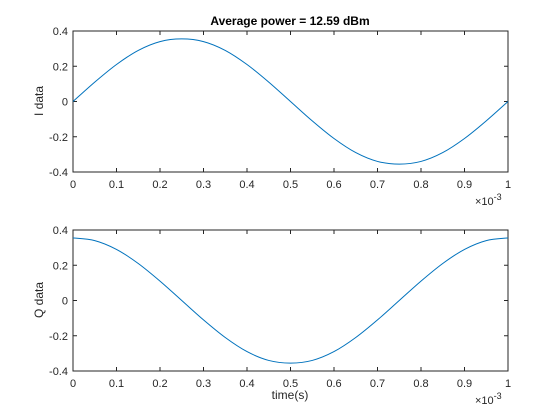 The height and width of the screenshot is (420, 560). I want to click on x-axis-label-q: time(s), so click(290, 395).